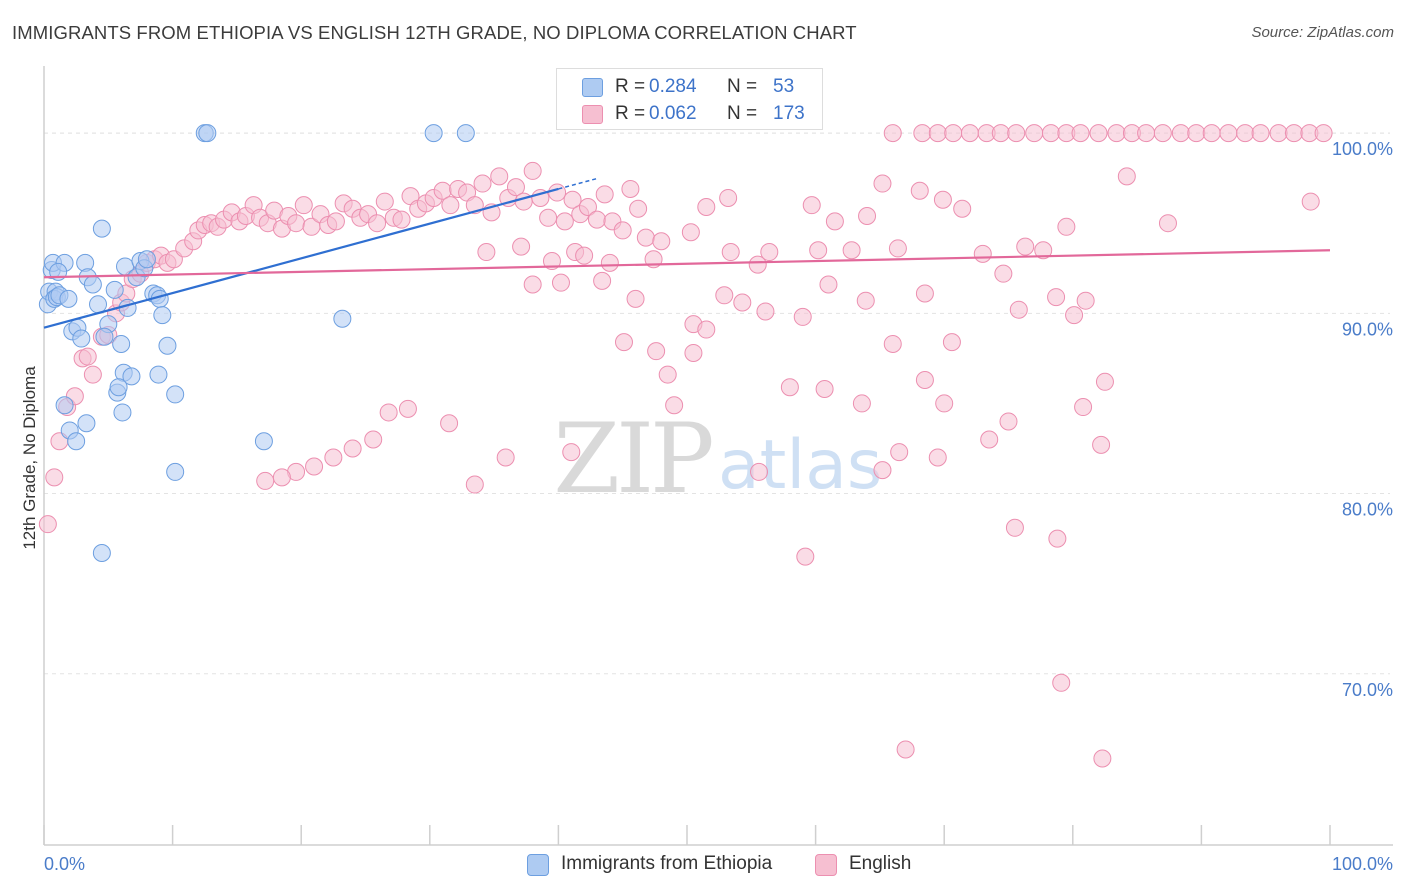  Describe the element at coordinates (538, 865) in the screenshot. I see `legend-swatch-ethiopia` at that location.